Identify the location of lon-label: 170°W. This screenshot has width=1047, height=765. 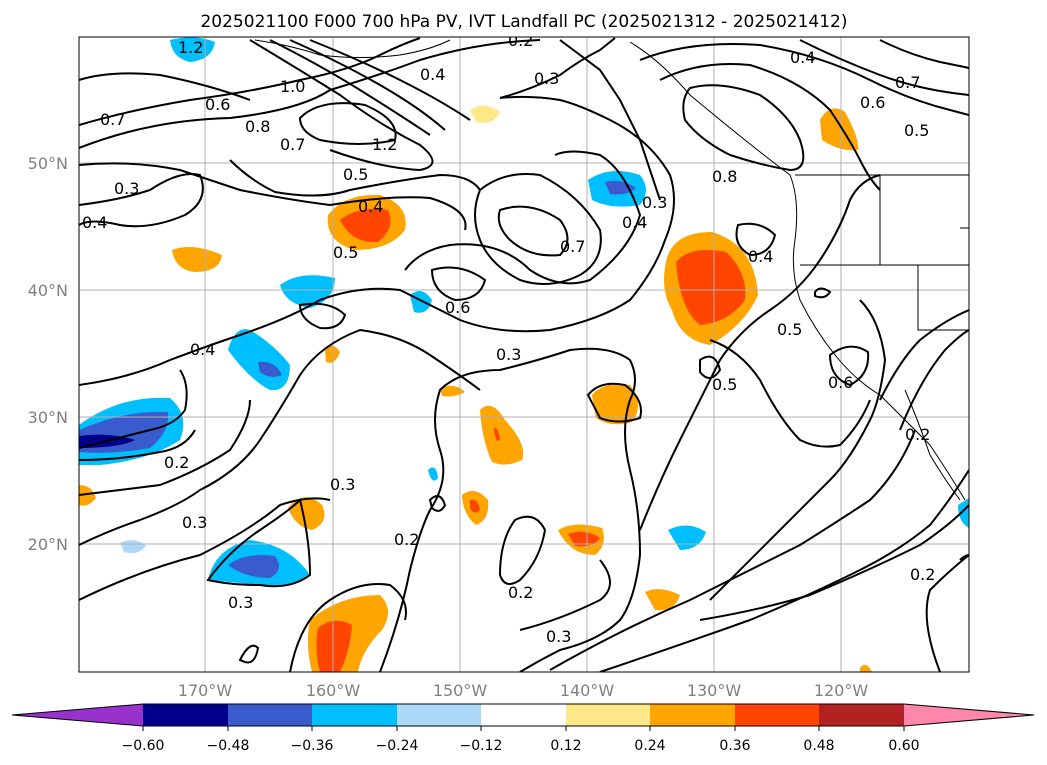
(205, 690).